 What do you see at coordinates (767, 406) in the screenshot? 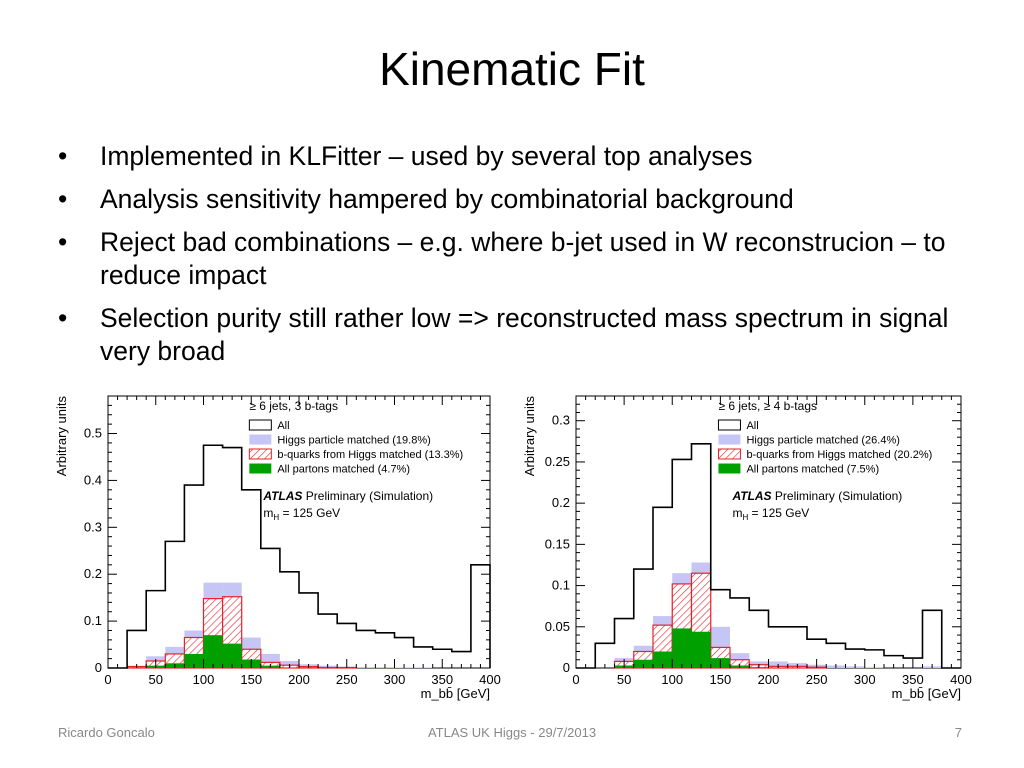
I see `category-label: ≥ 6 jets, ≥ 4 b-tags` at bounding box center [767, 406].